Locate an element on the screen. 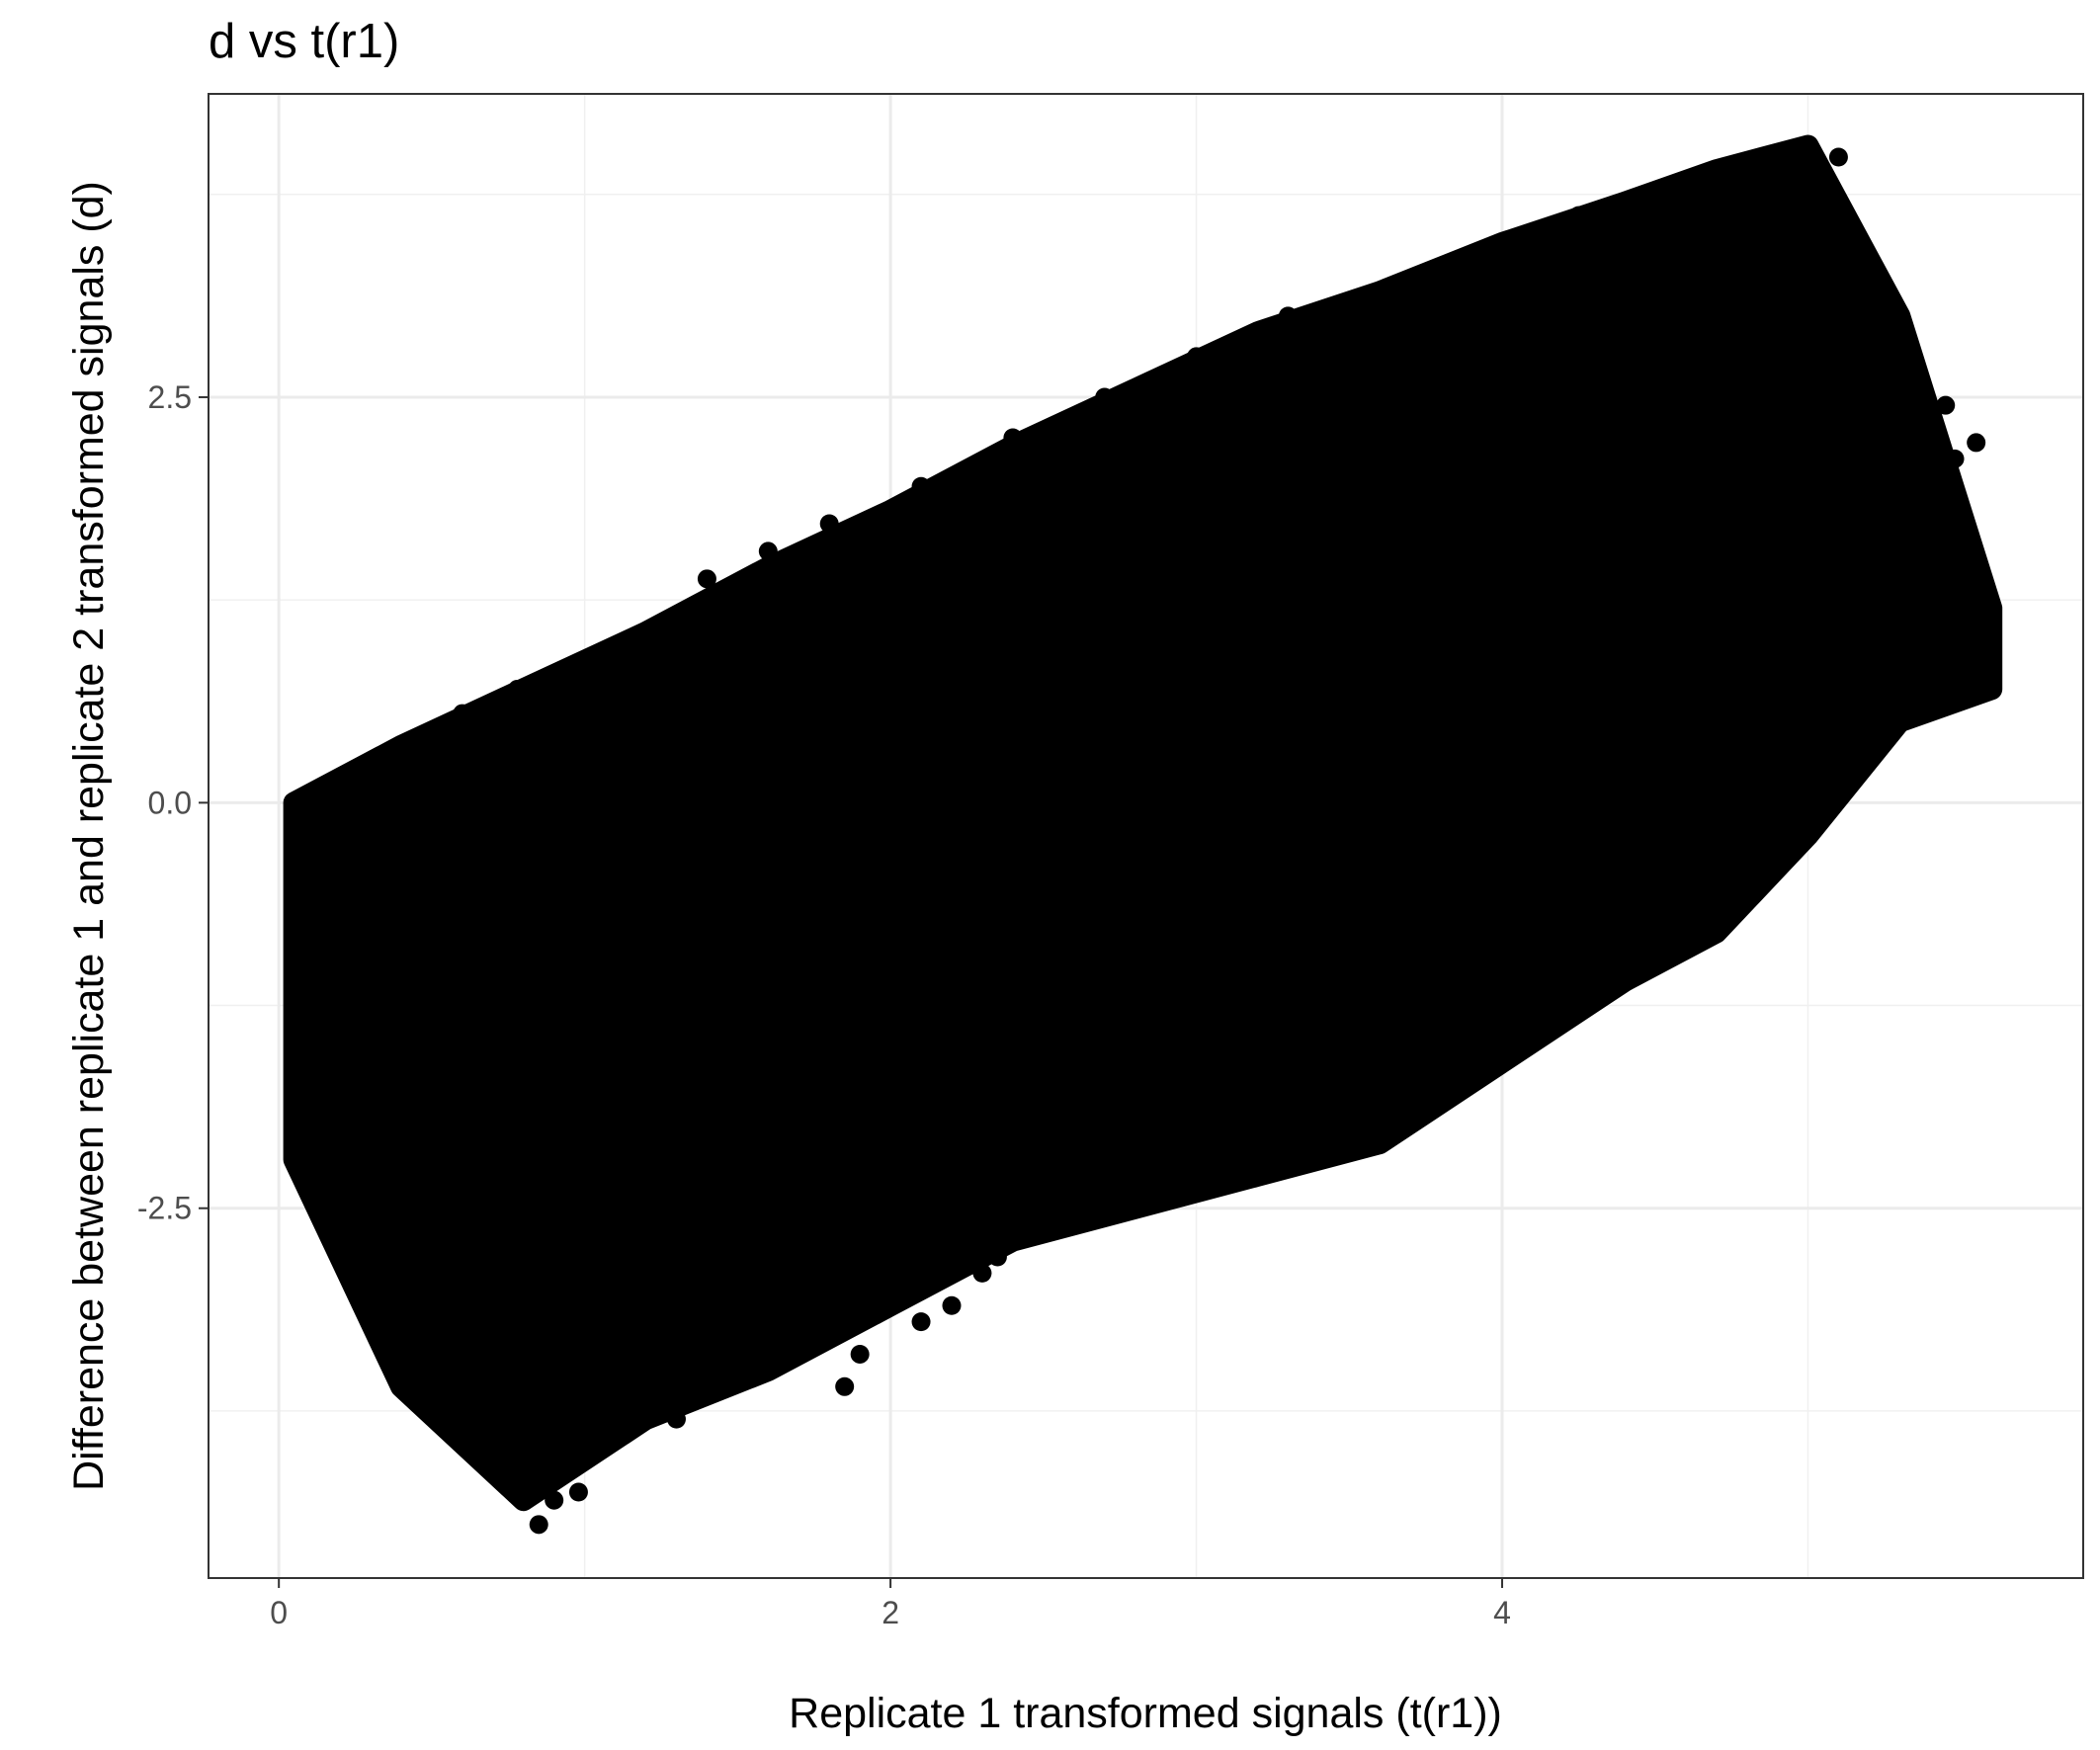 This screenshot has height=1750, width=2100. y-axis: -2.5 0.0 2.5 is located at coordinates (173, 802).